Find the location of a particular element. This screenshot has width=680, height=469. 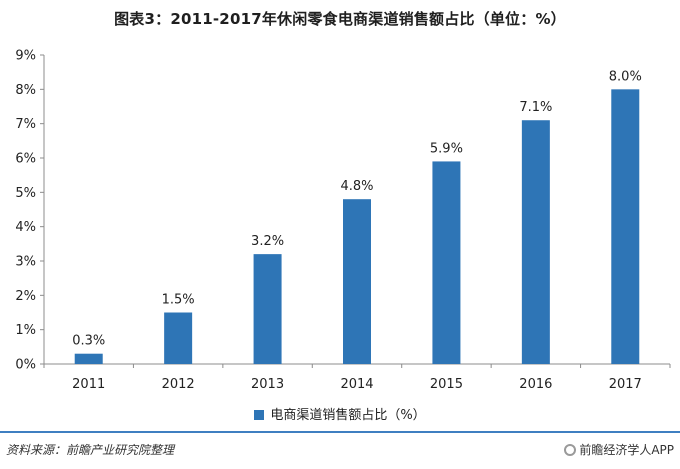

y-tick-label: 1% is located at coordinates (25, 330).